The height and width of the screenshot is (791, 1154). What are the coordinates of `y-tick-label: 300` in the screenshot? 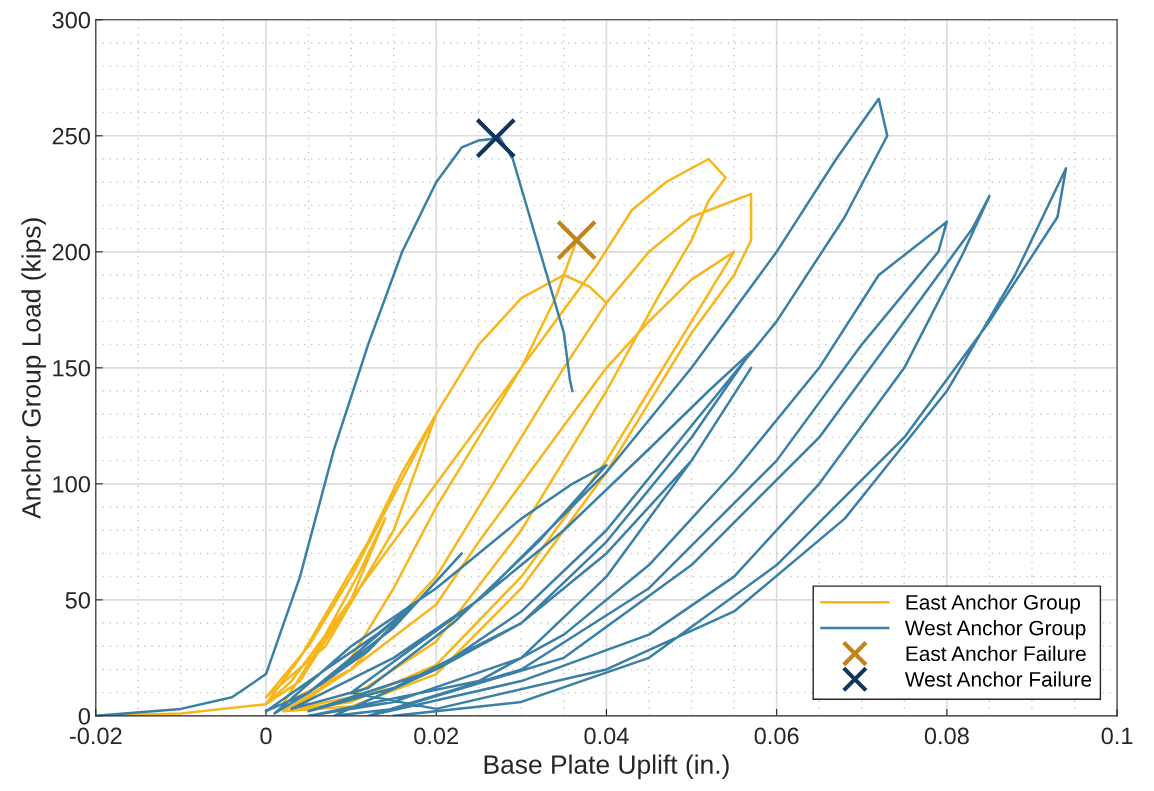 It's located at (71, 20).